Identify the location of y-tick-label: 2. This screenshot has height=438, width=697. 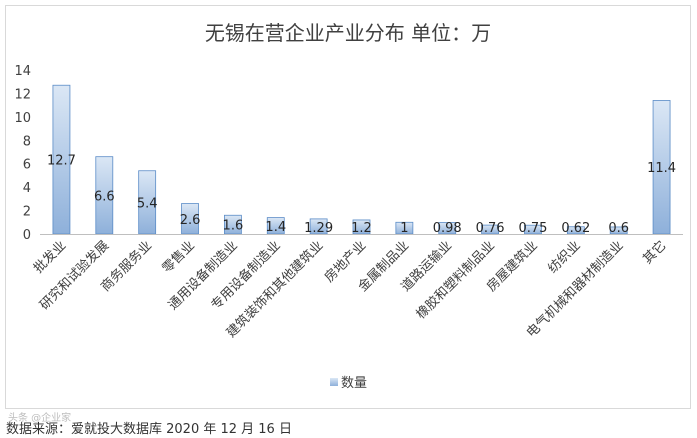
(27, 212).